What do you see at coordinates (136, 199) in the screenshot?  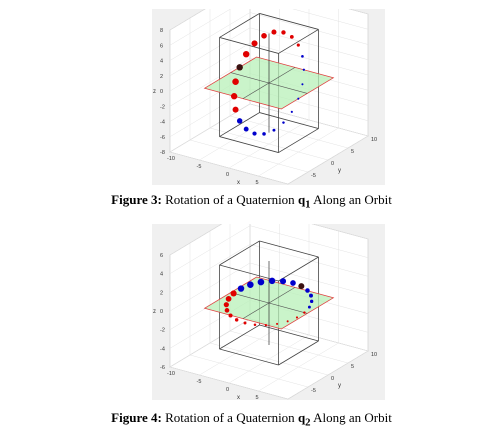 I see `figure-3-caption-prefix: Figure 3:` at bounding box center [136, 199].